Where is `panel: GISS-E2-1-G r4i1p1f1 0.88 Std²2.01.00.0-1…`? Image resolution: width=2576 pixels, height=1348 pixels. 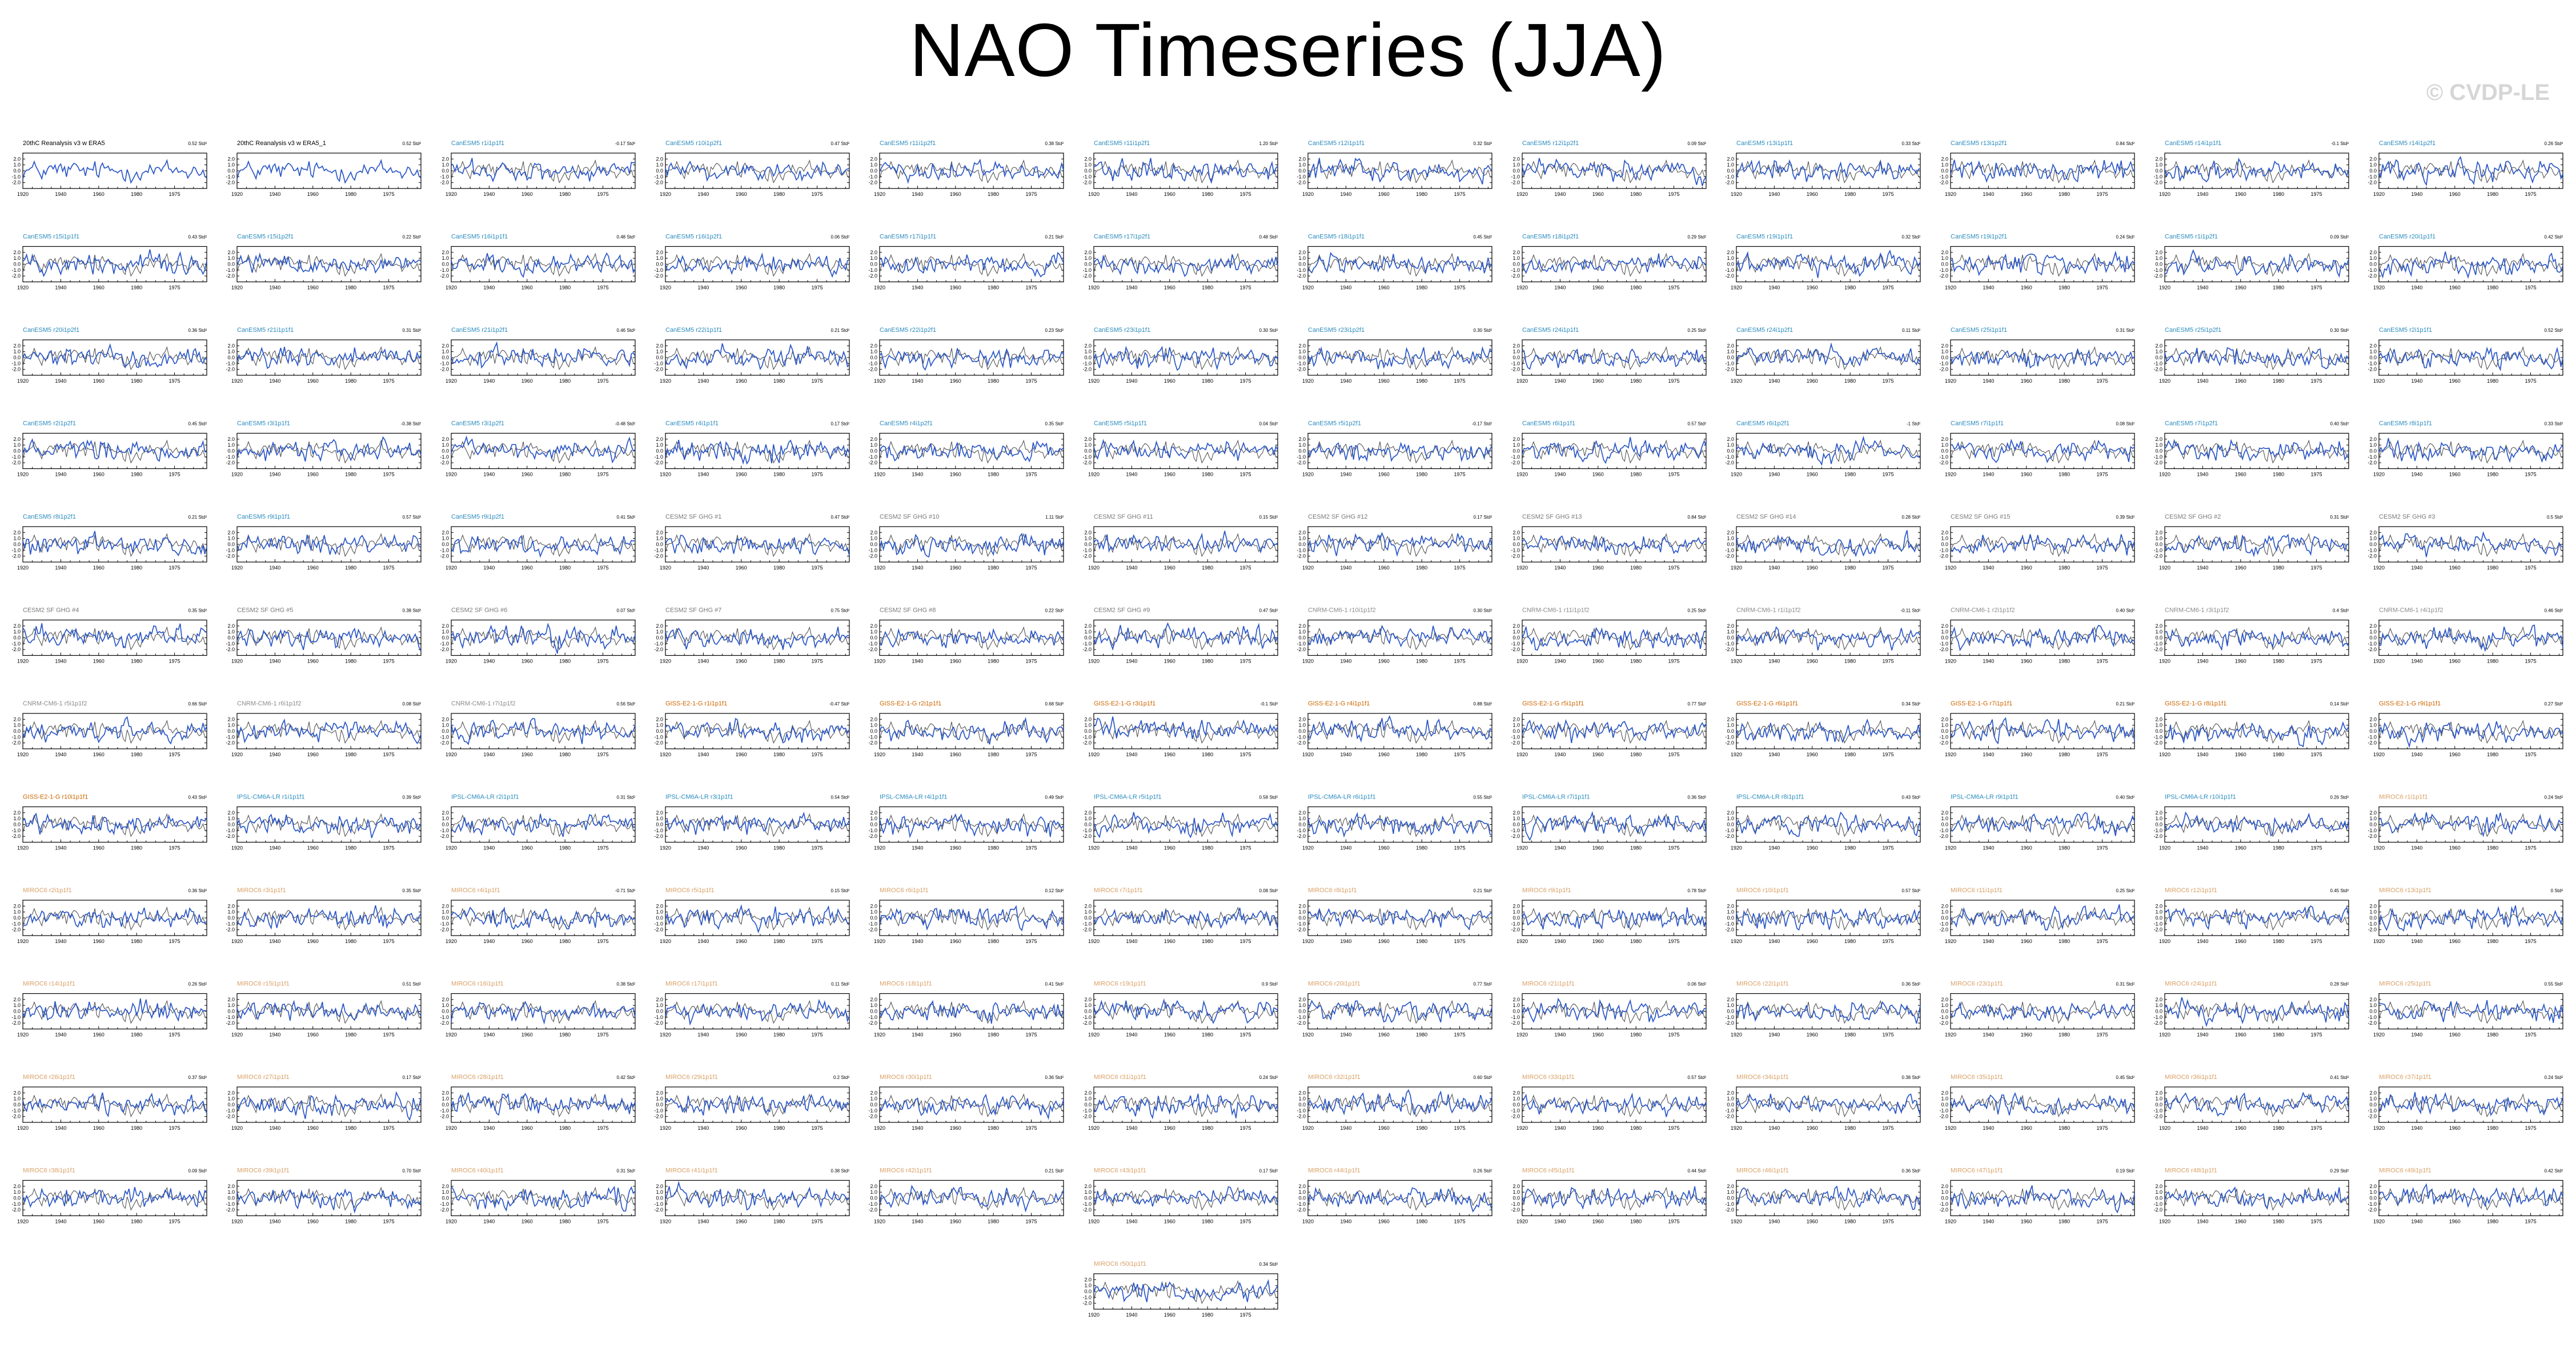 panel: GISS-E2-1-G r4i1p1f1 0.88 Std²2.01.00.0-1… is located at coordinates (1394, 729).